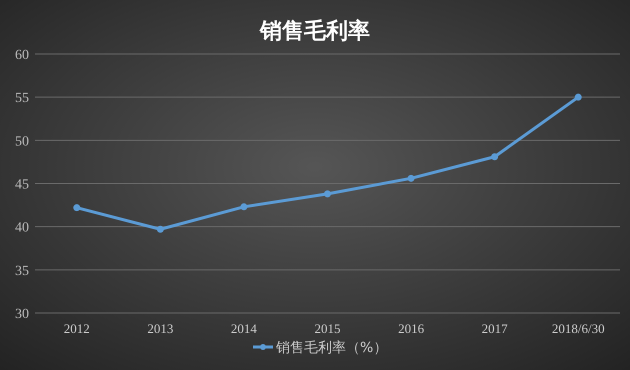 The image size is (630, 370). What do you see at coordinates (327, 328) in the screenshot?
I see `x-tick-label: 2015` at bounding box center [327, 328].